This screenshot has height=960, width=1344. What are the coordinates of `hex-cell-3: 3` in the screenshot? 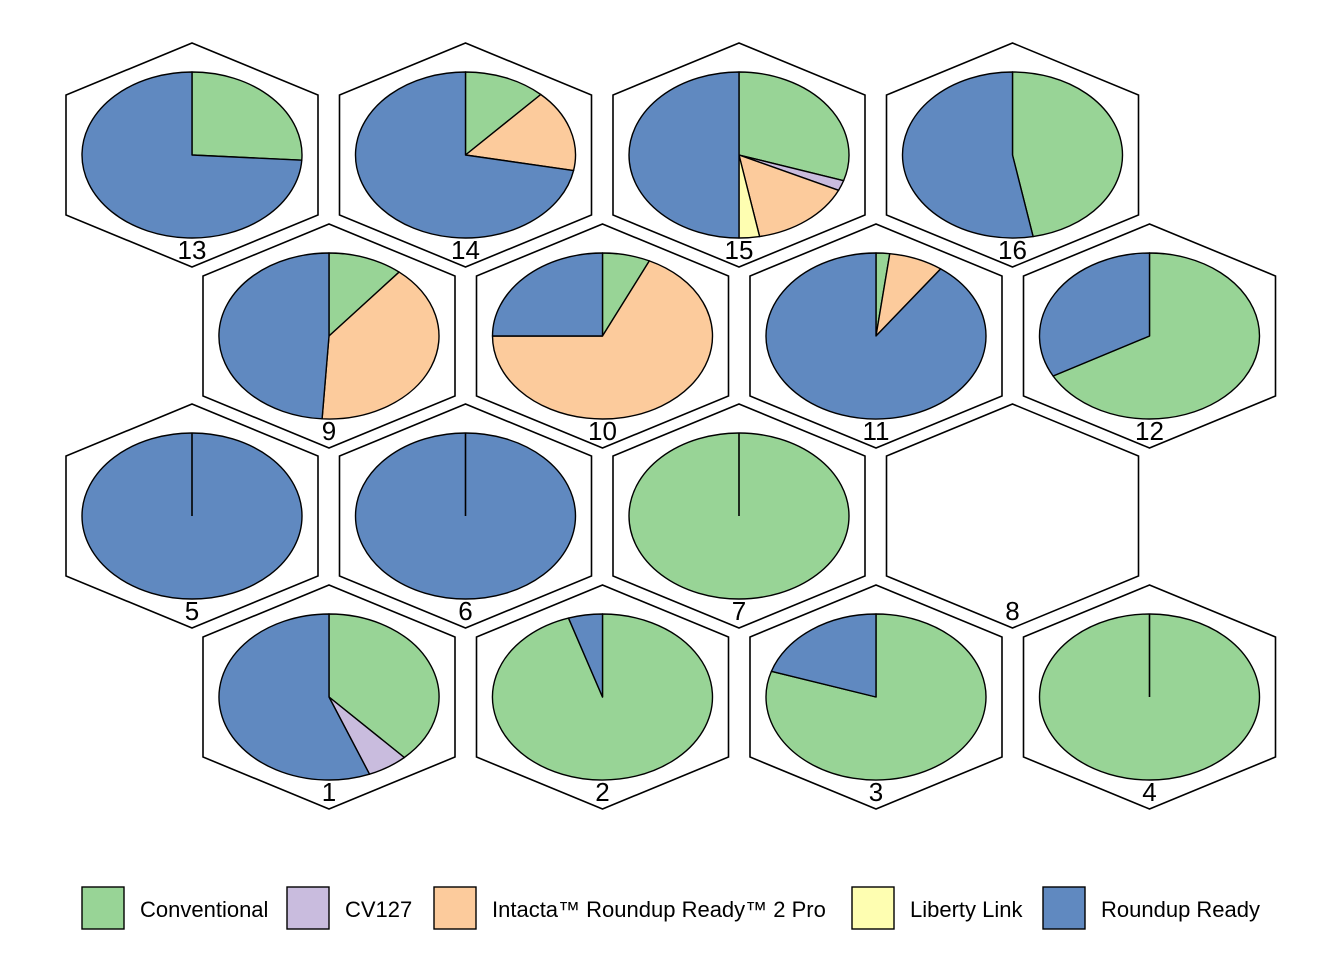 It's located at (876, 697).